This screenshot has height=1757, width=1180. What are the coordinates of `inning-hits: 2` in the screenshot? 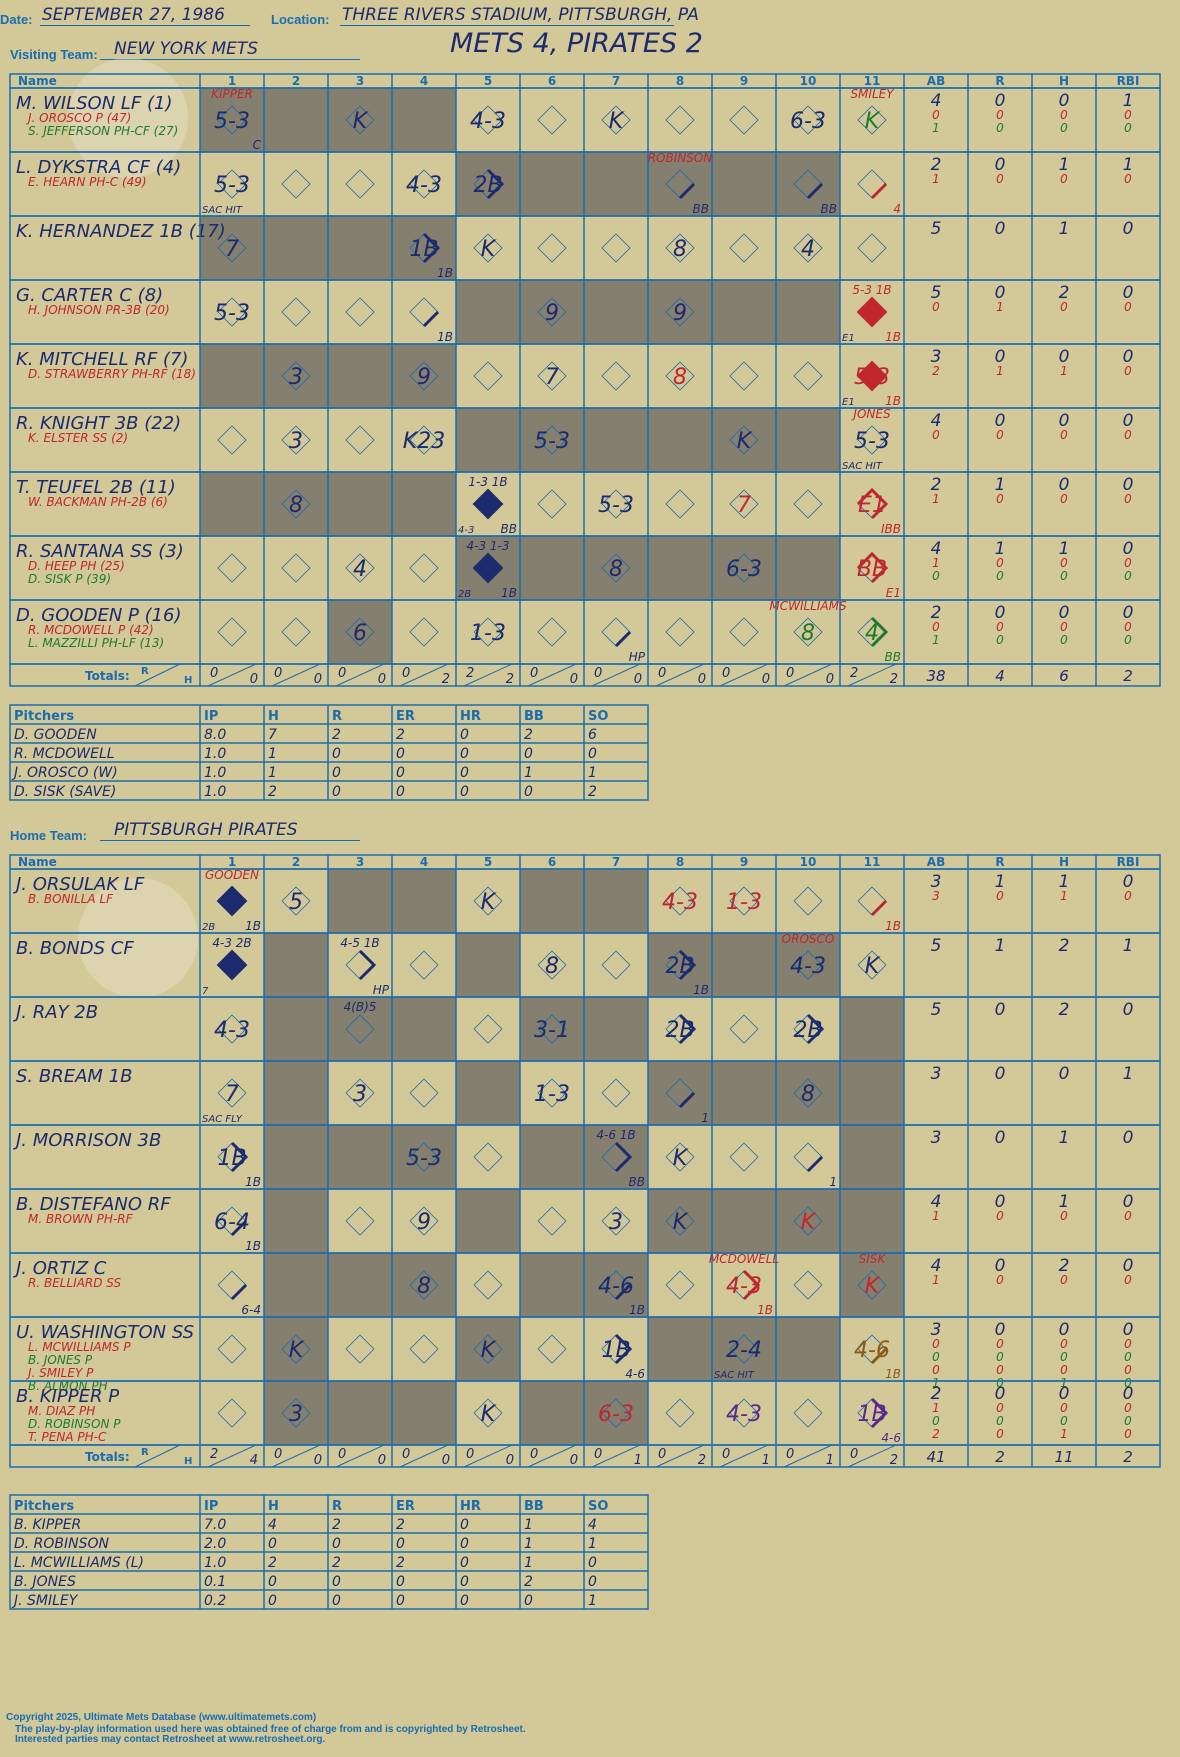 It's located at (894, 679).